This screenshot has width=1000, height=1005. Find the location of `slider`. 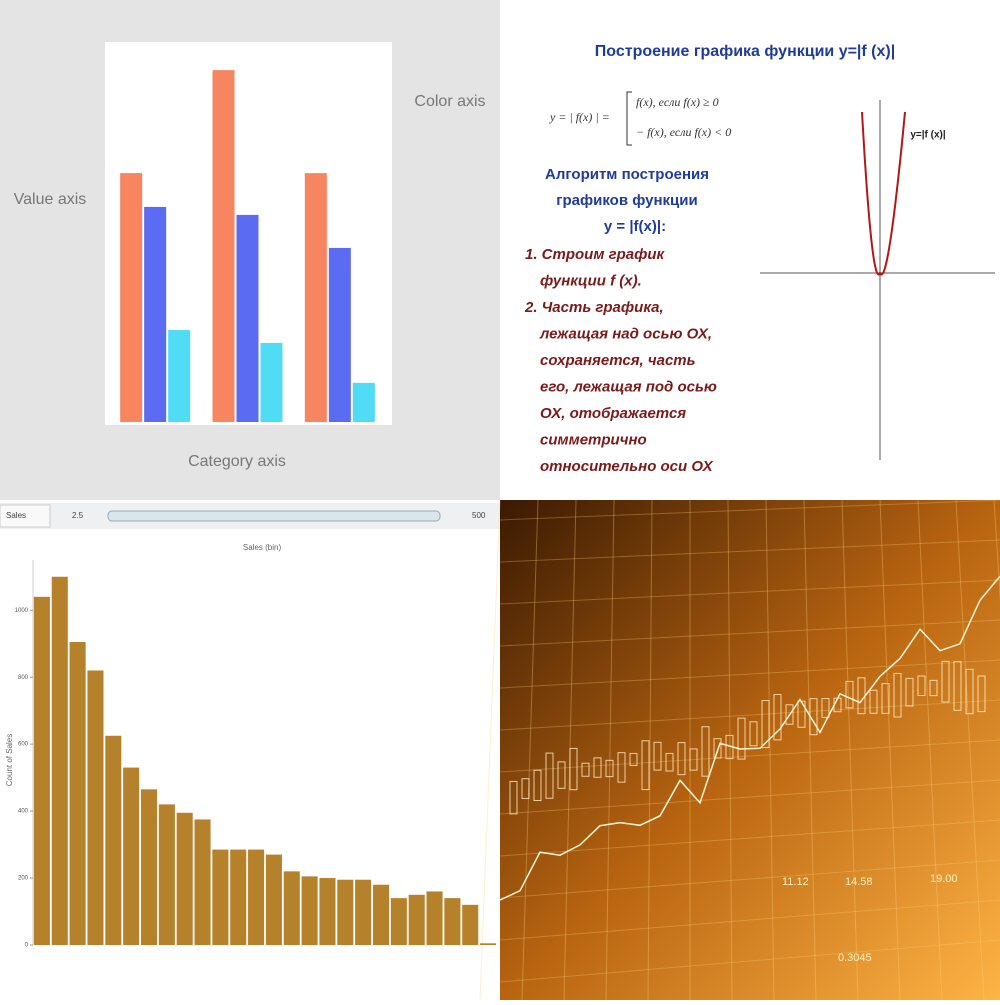

slider is located at coordinates (274, 516).